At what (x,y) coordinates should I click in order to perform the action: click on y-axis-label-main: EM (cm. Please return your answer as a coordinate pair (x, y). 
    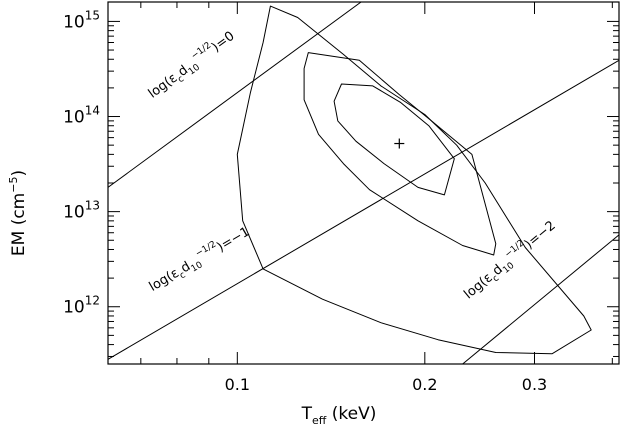
    Looking at the image, I should click on (19, 224).